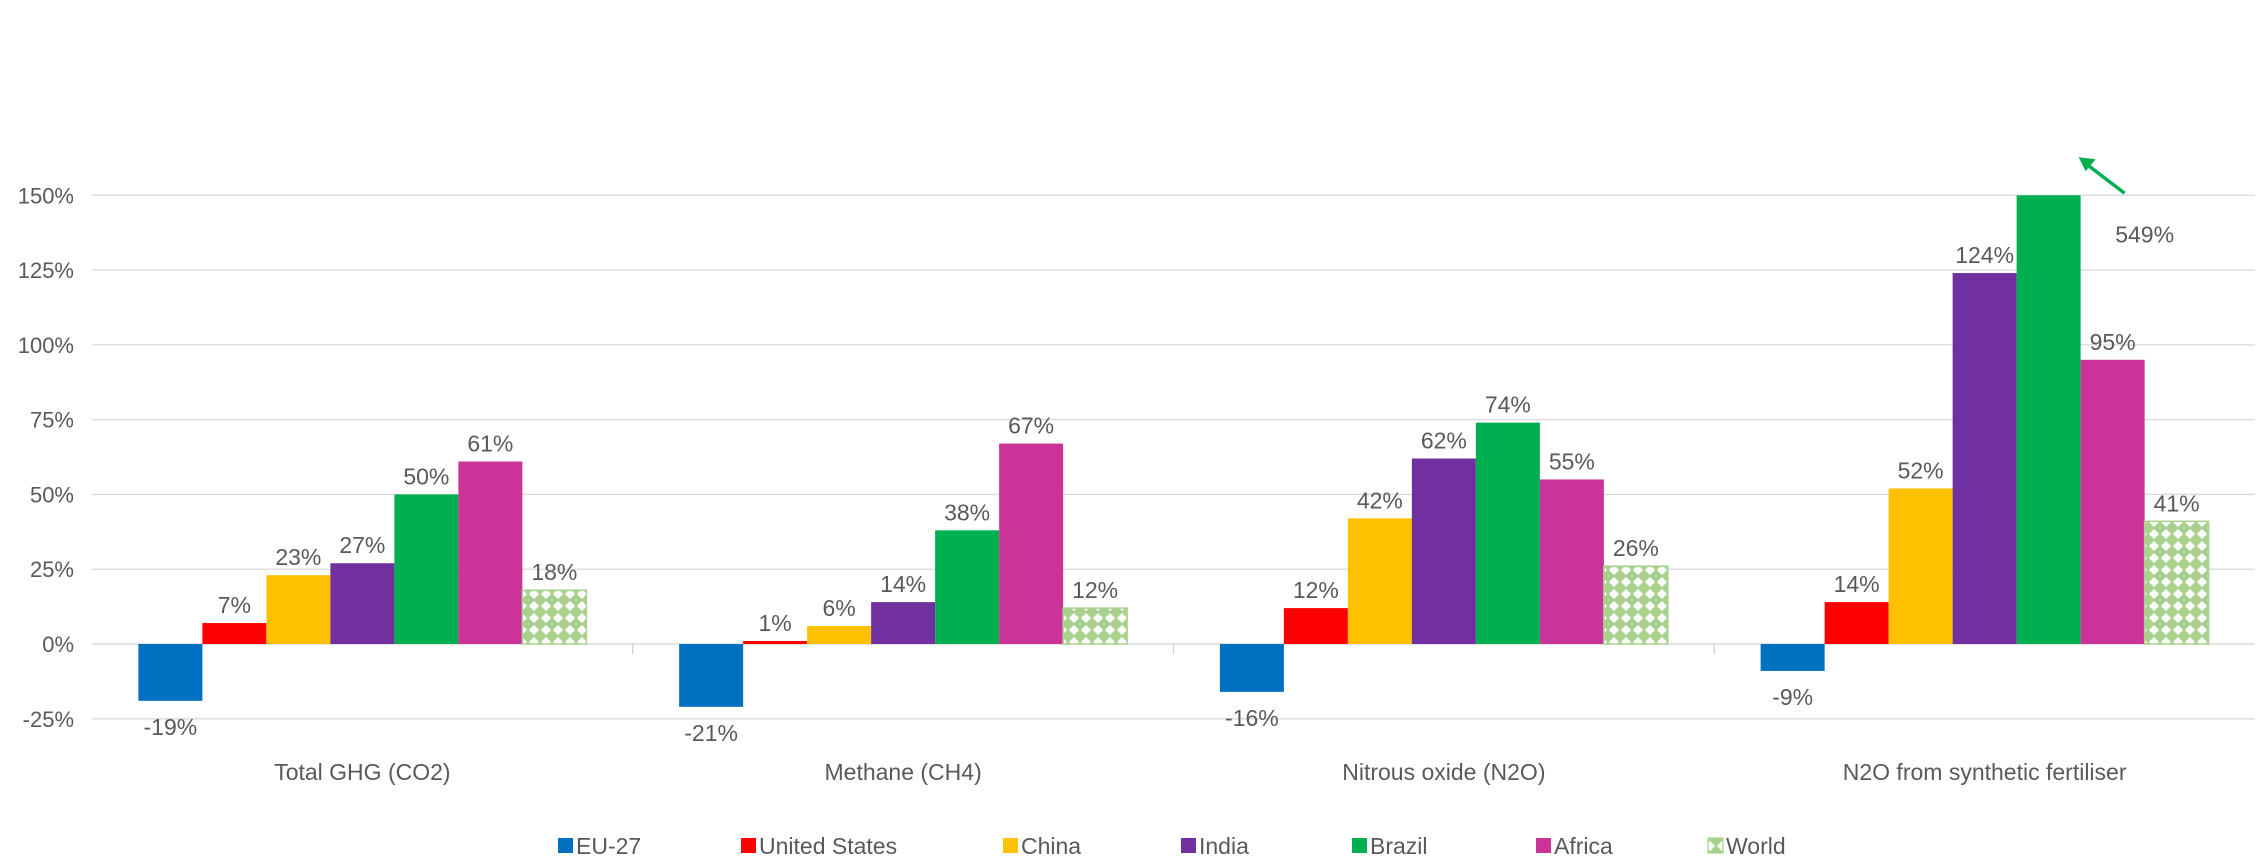 The image size is (2265, 859). What do you see at coordinates (775, 623) in the screenshot?
I see `data-label: 1%` at bounding box center [775, 623].